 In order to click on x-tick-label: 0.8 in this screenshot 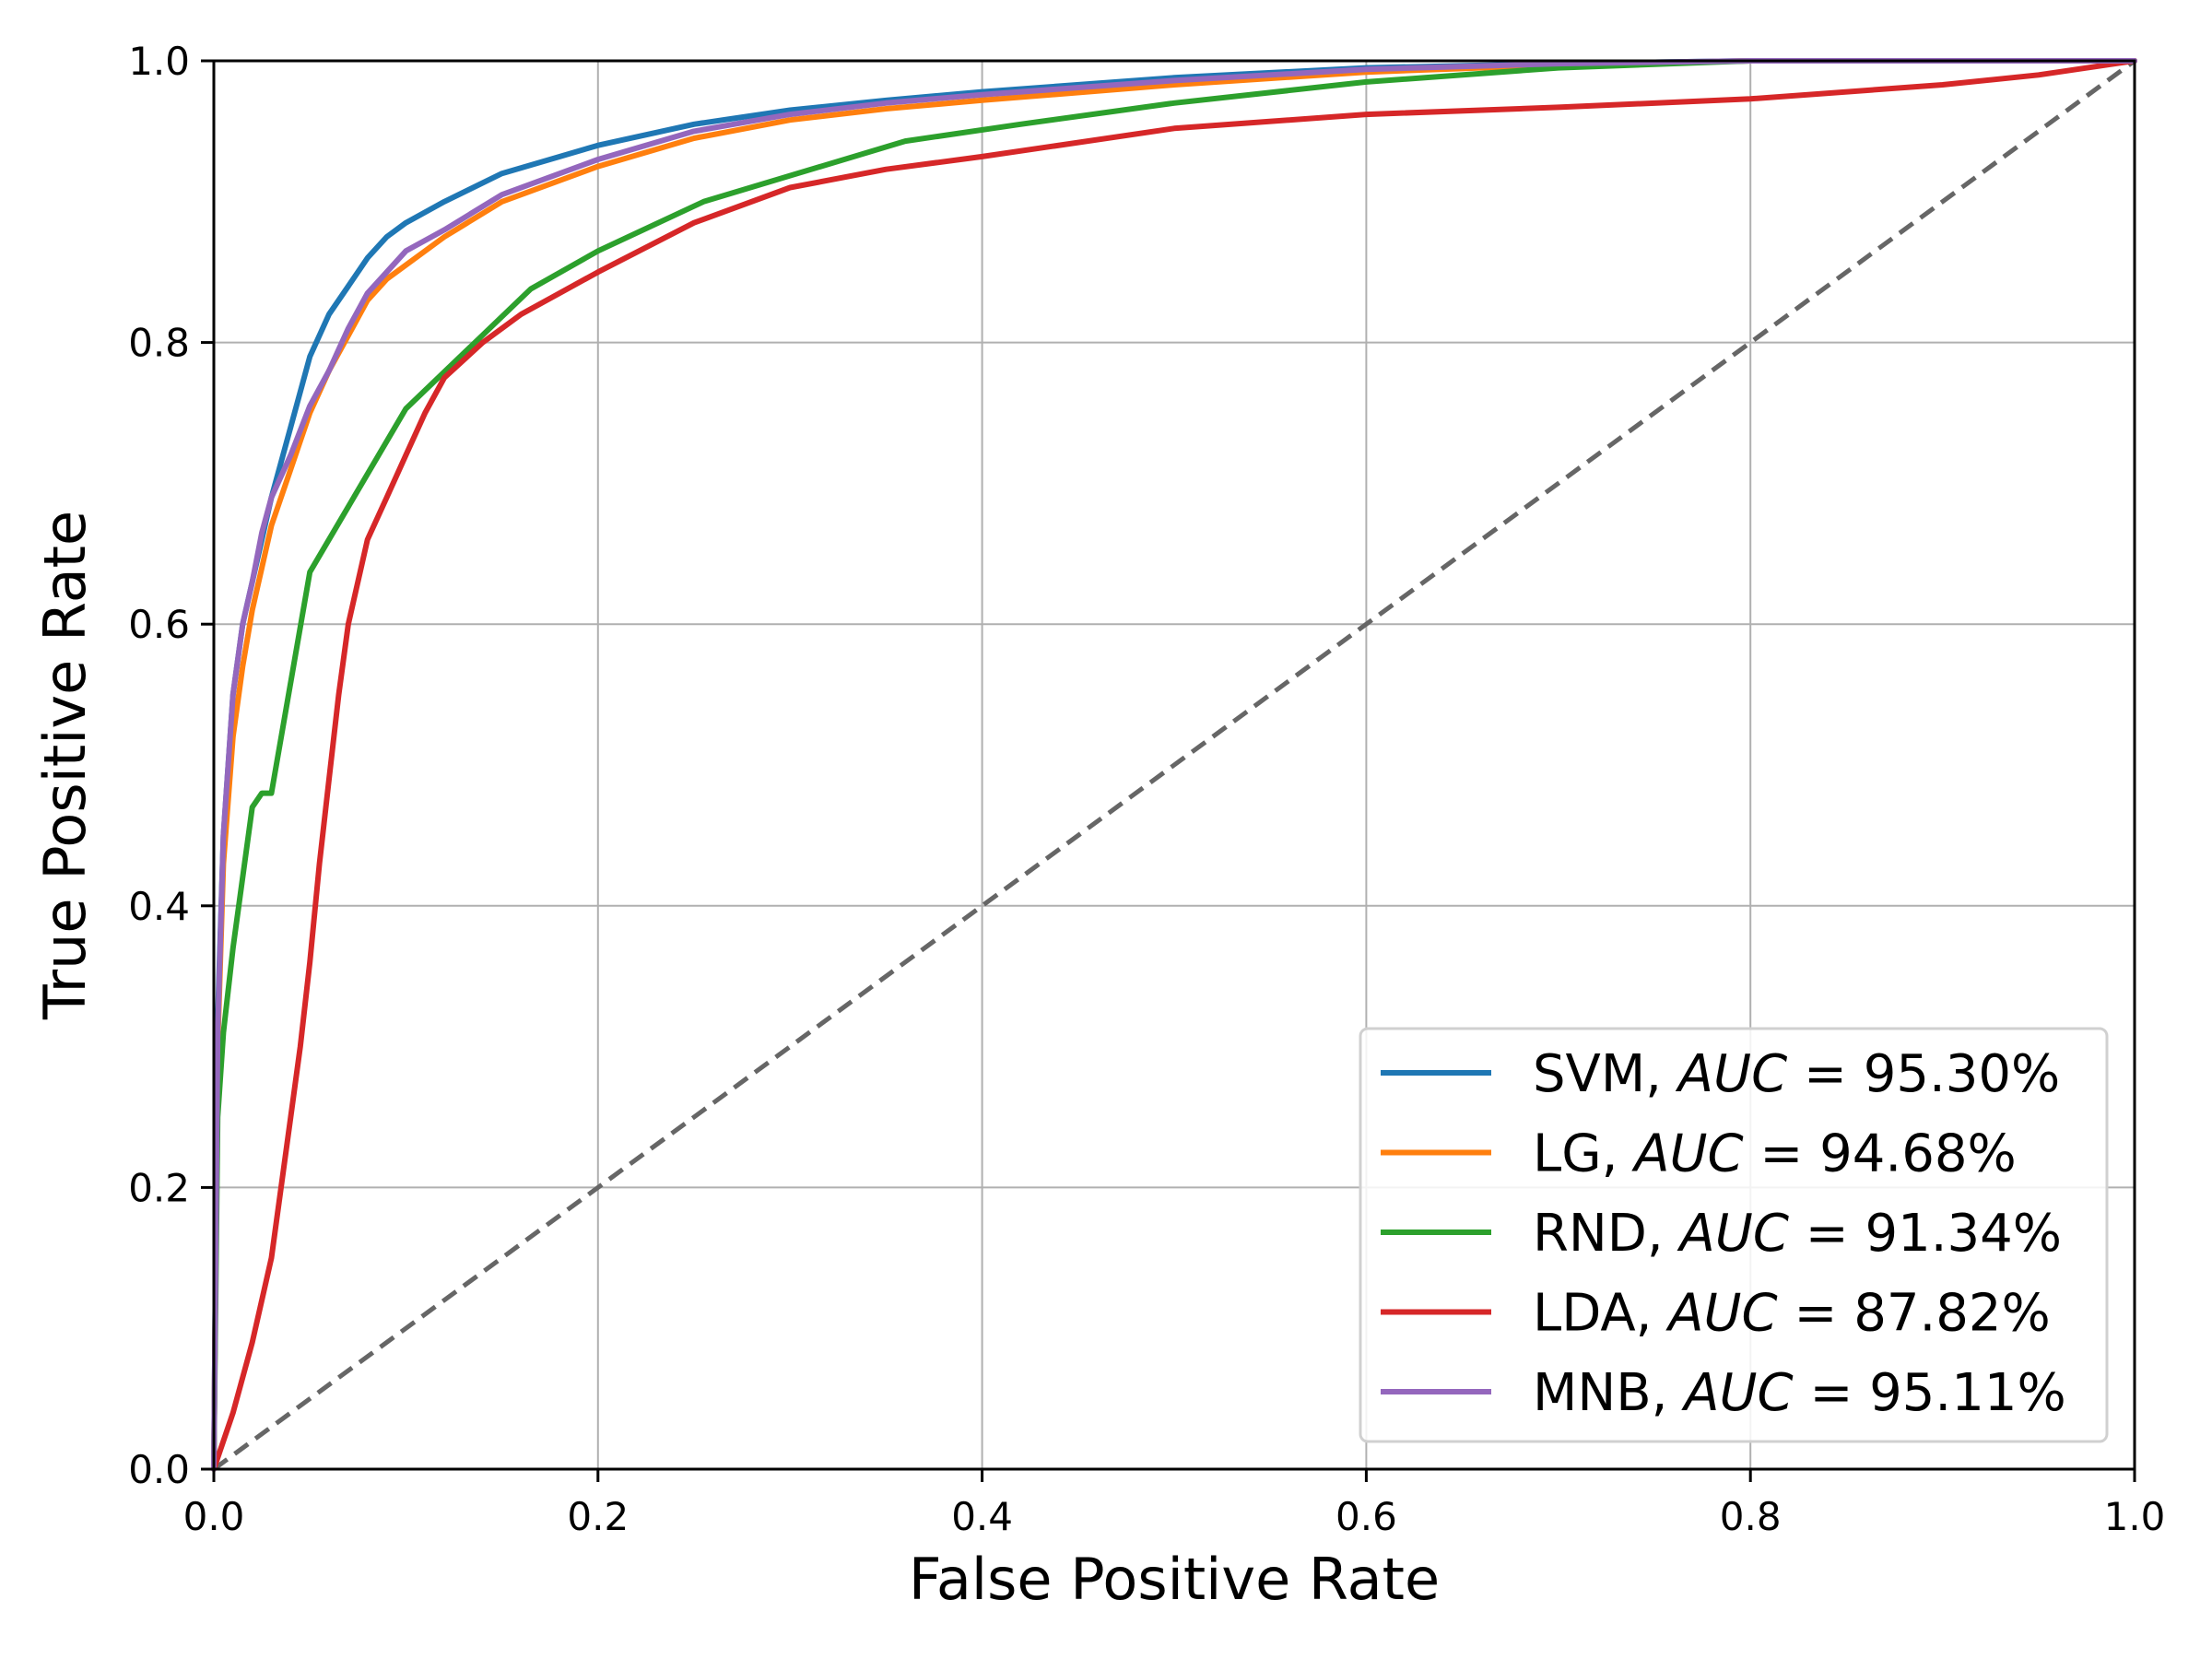, I will do `click(1751, 1516)`.